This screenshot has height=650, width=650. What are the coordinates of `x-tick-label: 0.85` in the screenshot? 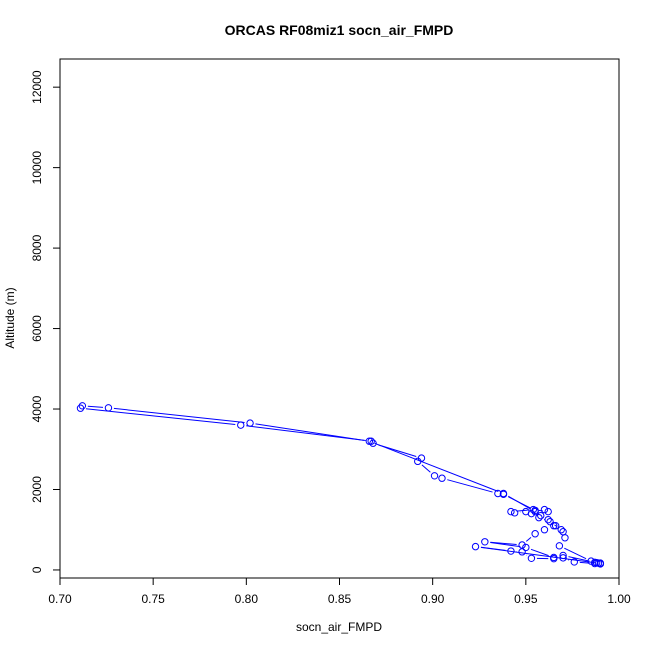 It's located at (340, 599).